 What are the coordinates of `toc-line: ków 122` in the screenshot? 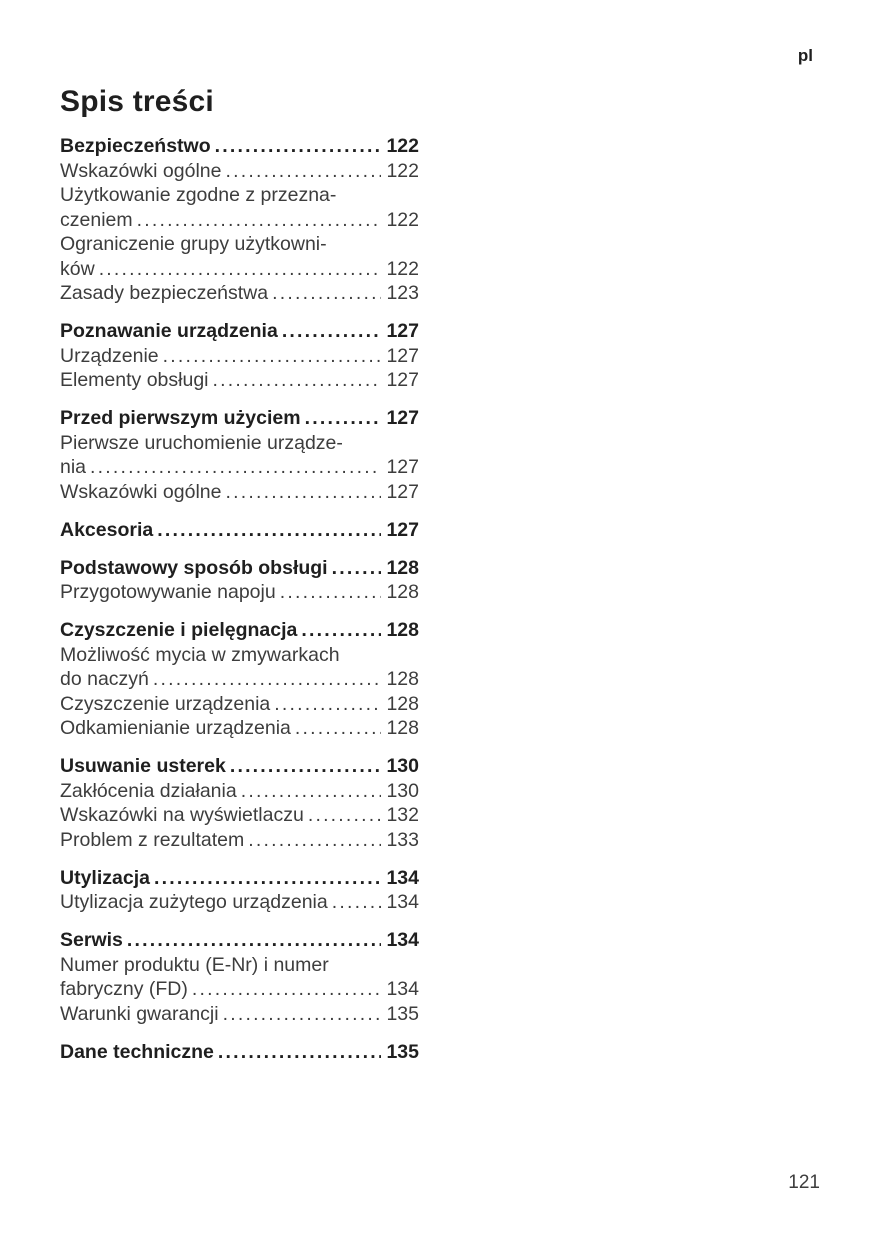 It's located at (239, 269).